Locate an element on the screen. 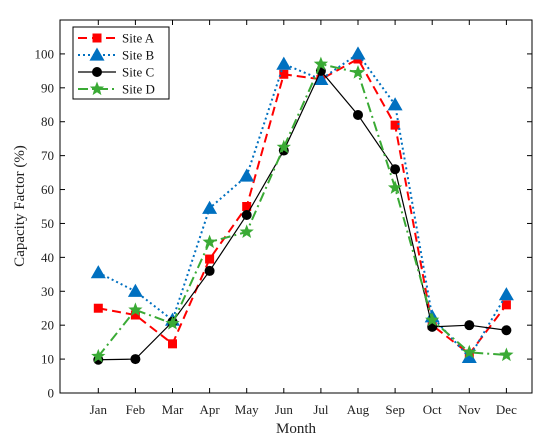 This screenshot has width=550, height=445. legend-box is located at coordinates (121, 63).